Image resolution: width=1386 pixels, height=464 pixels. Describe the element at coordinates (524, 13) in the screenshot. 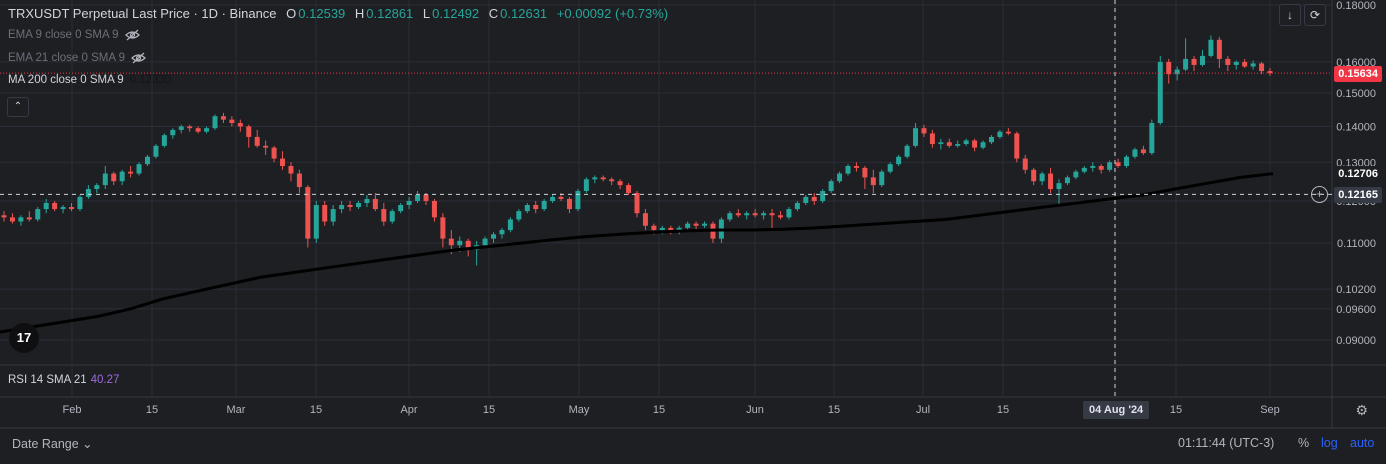

I see `close-value: 0.12631` at that location.